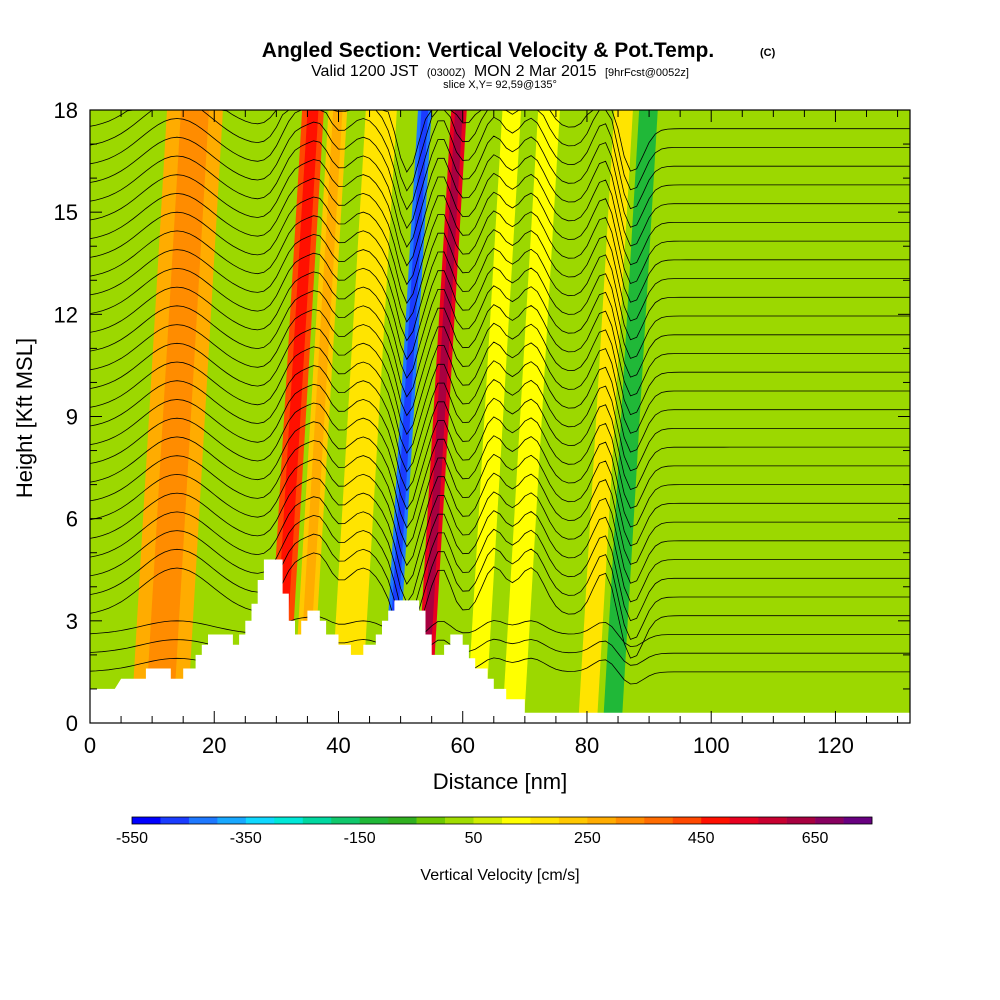  I want to click on x-axis-label: Distance [nm], so click(500, 781).